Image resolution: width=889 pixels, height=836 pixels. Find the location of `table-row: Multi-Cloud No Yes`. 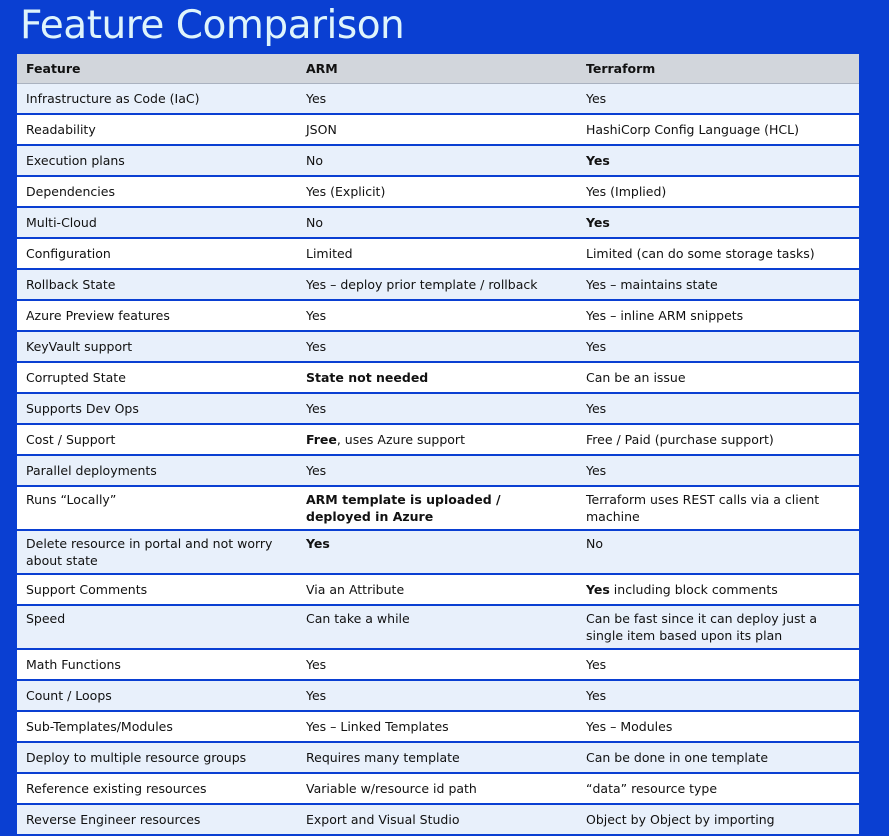

table-row: Multi-Cloud No Yes is located at coordinates (438, 223).